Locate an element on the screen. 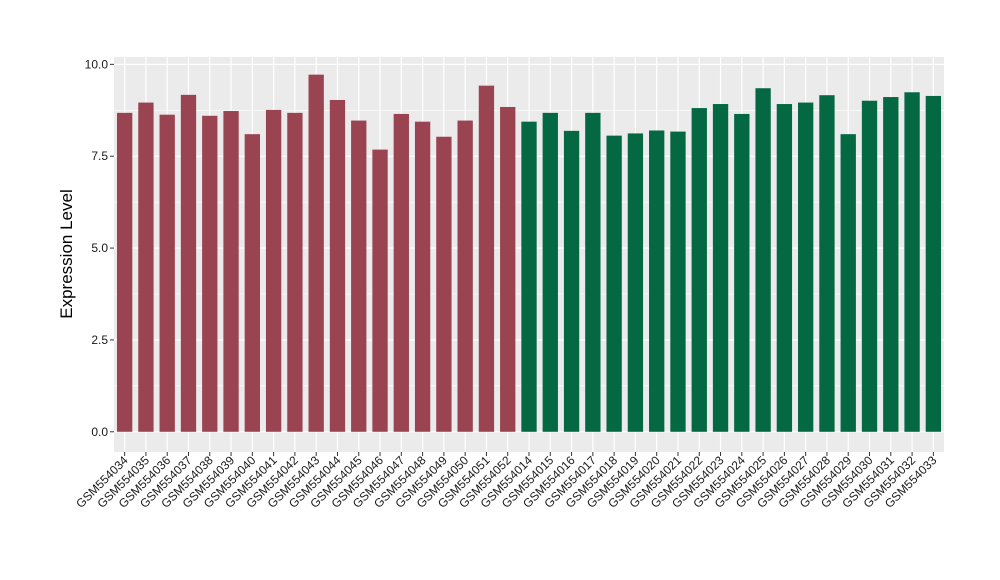 The height and width of the screenshot is (580, 1000). y-tick-label: 2.5 is located at coordinates (99, 340).